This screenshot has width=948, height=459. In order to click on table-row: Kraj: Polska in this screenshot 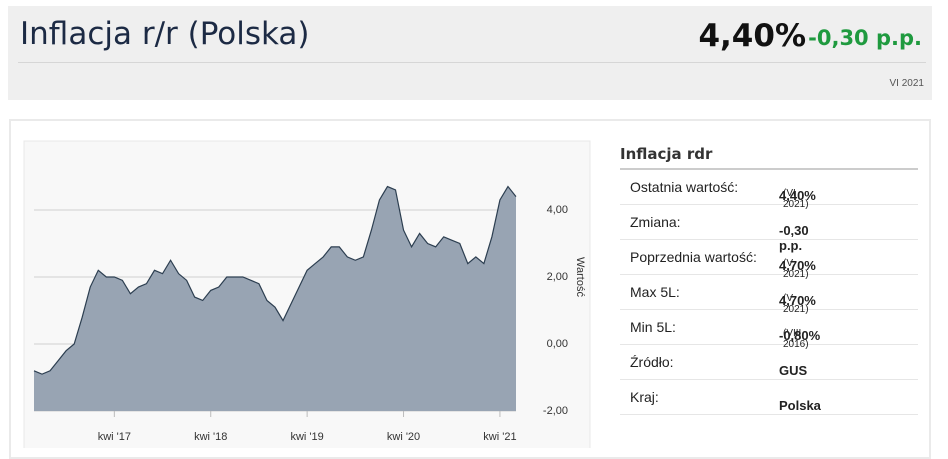, I will do `click(769, 397)`.